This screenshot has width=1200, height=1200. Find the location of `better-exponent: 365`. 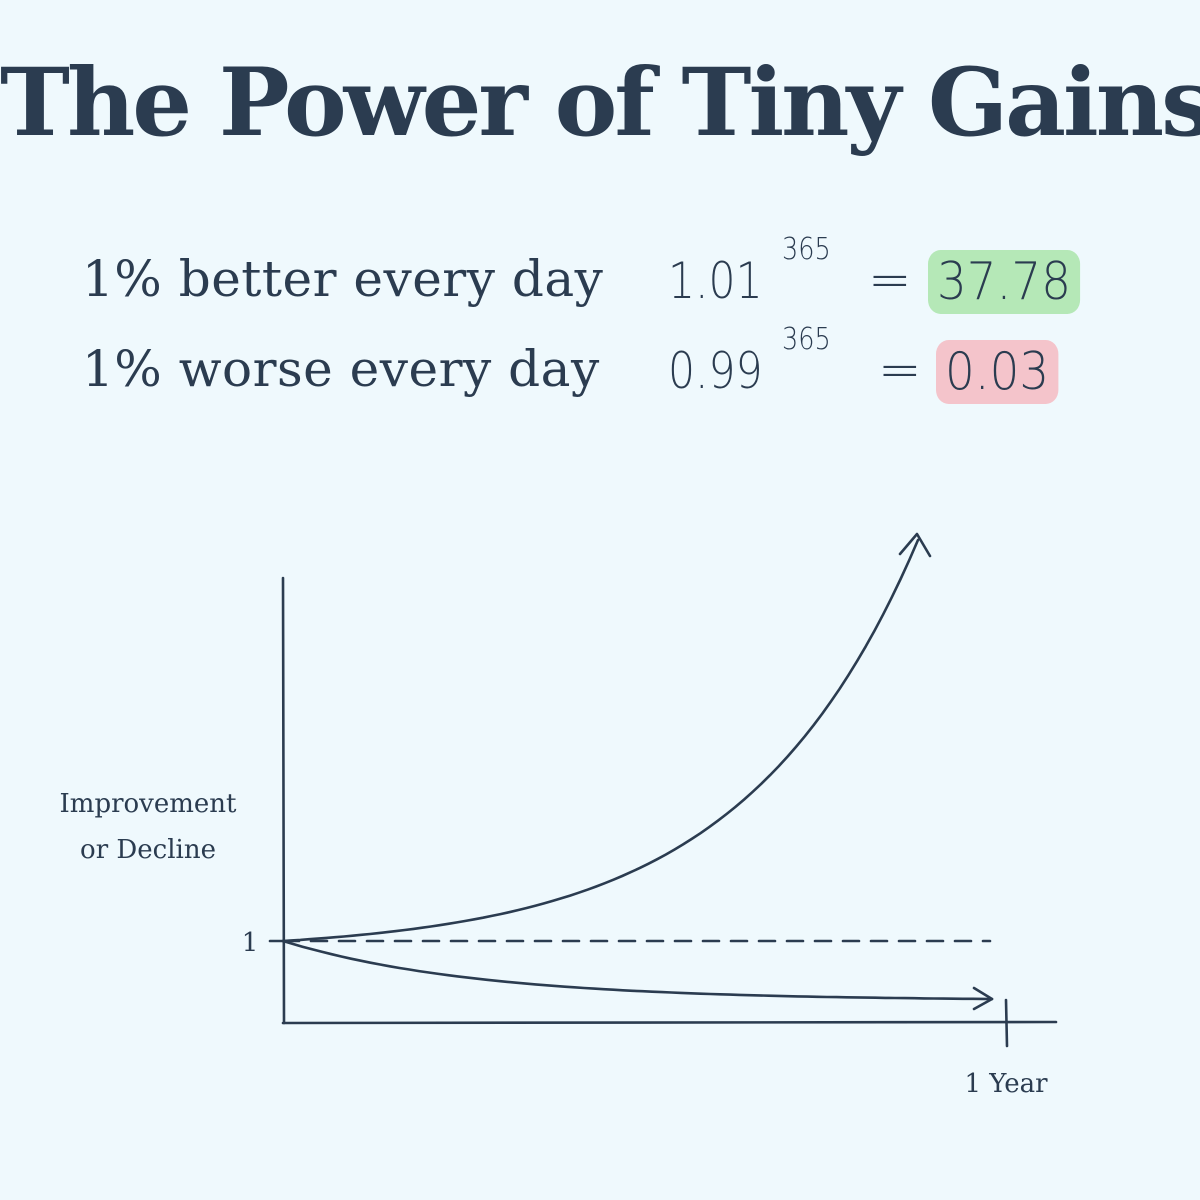

better-exponent: 365 is located at coordinates (806, 249).